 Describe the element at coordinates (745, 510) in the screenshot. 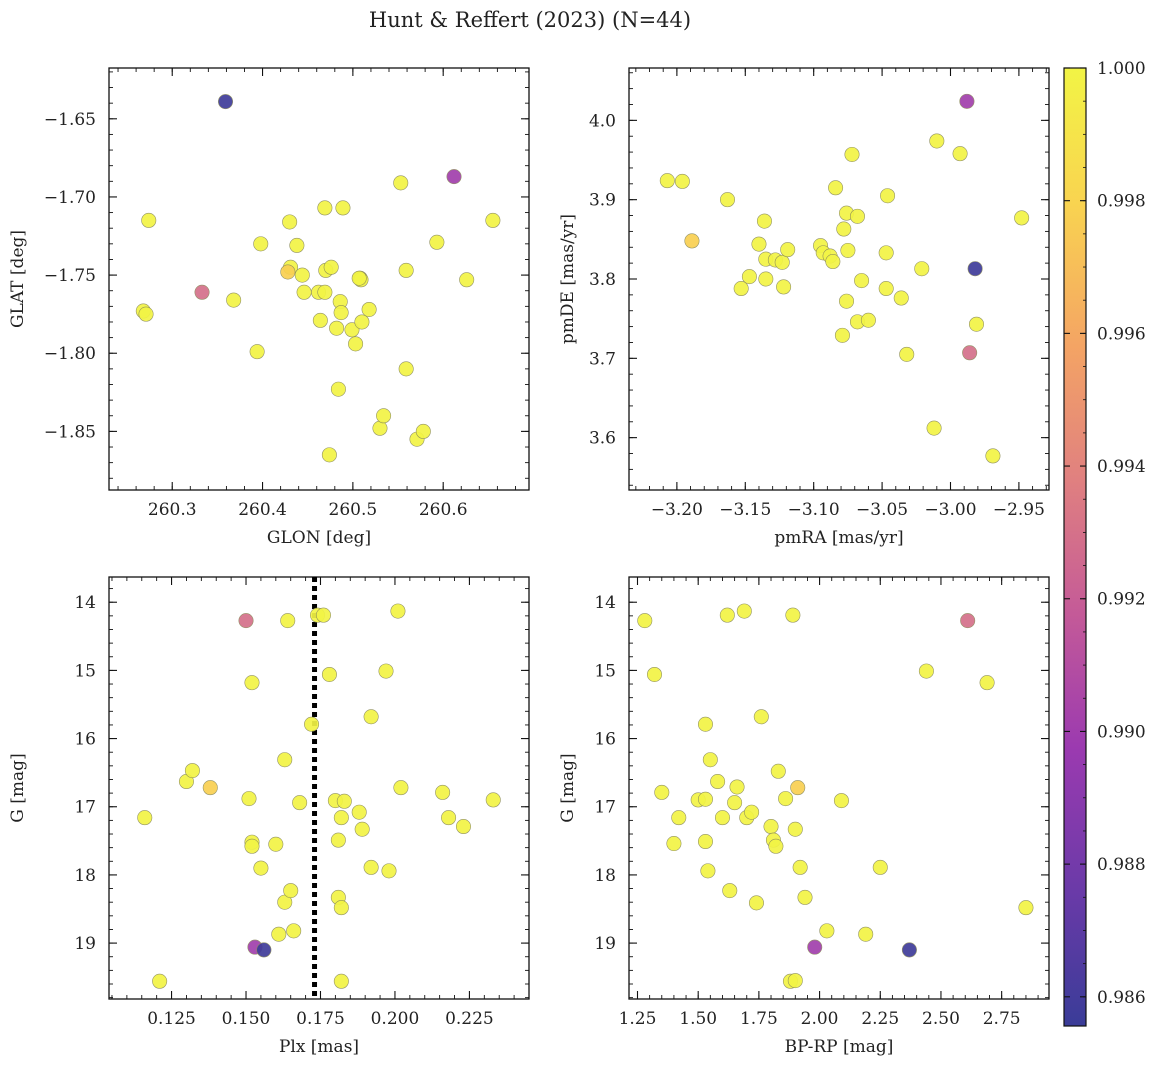

I see `x-tick-label: −3.15` at that location.